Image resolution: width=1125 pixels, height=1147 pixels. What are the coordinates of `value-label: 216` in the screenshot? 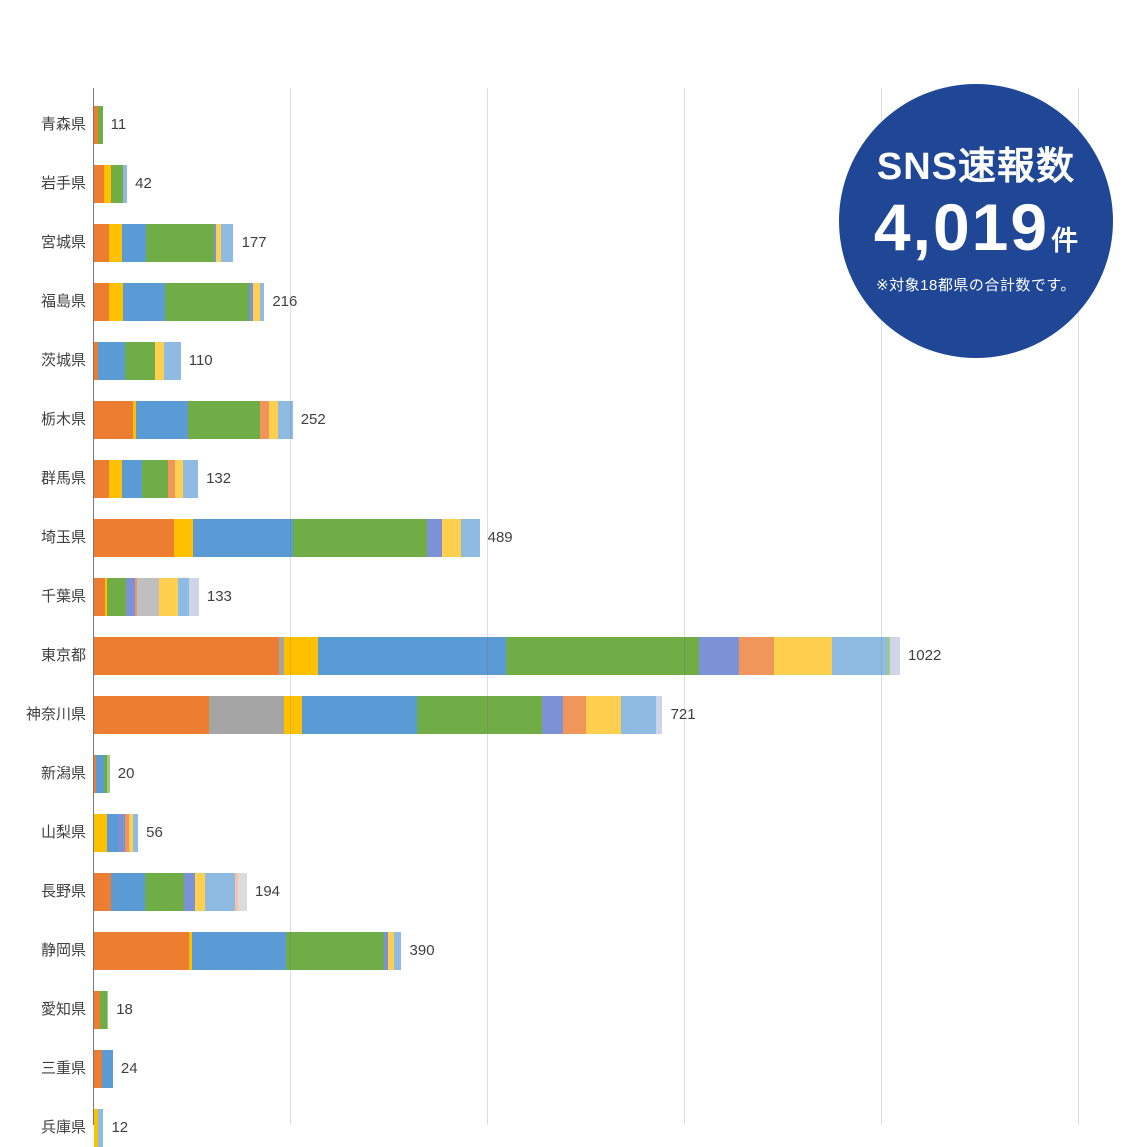 It's located at (285, 301).